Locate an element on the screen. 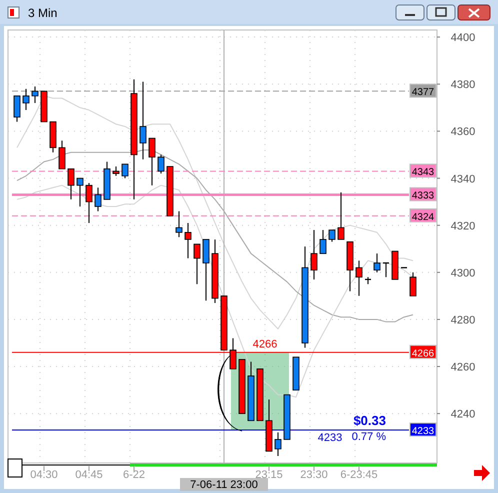 The height and width of the screenshot is (493, 498). x-tick-label: 6-23:45 is located at coordinates (359, 475).